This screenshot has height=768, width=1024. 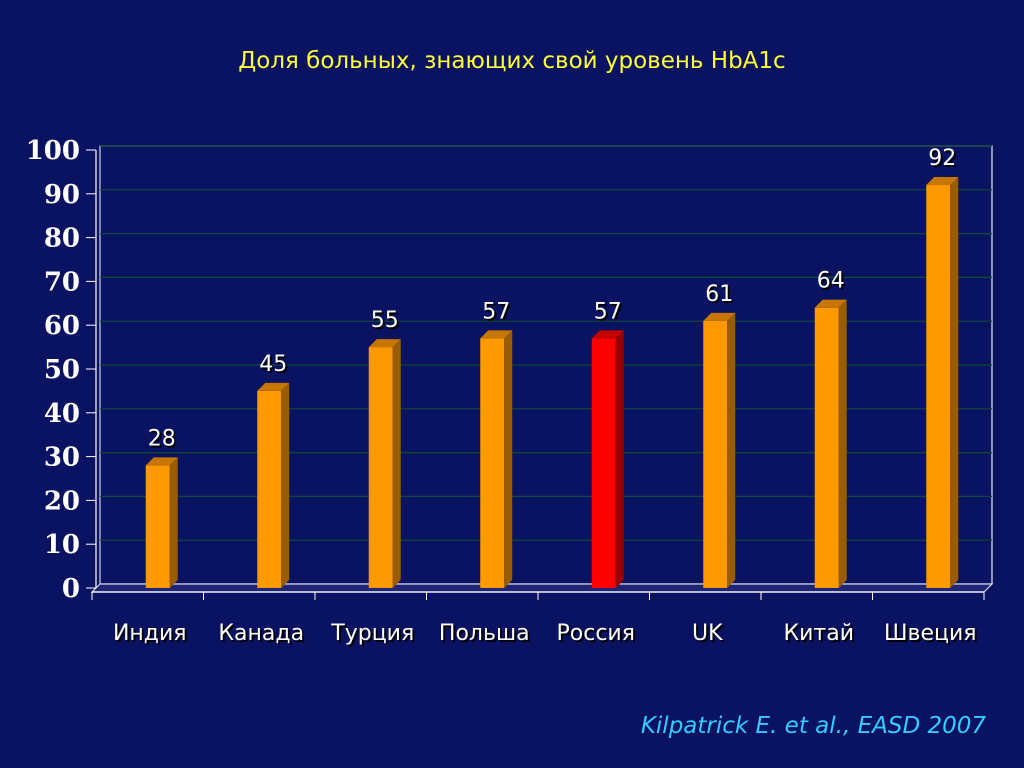 I want to click on y-tick-label: 40, so click(x=62, y=414).